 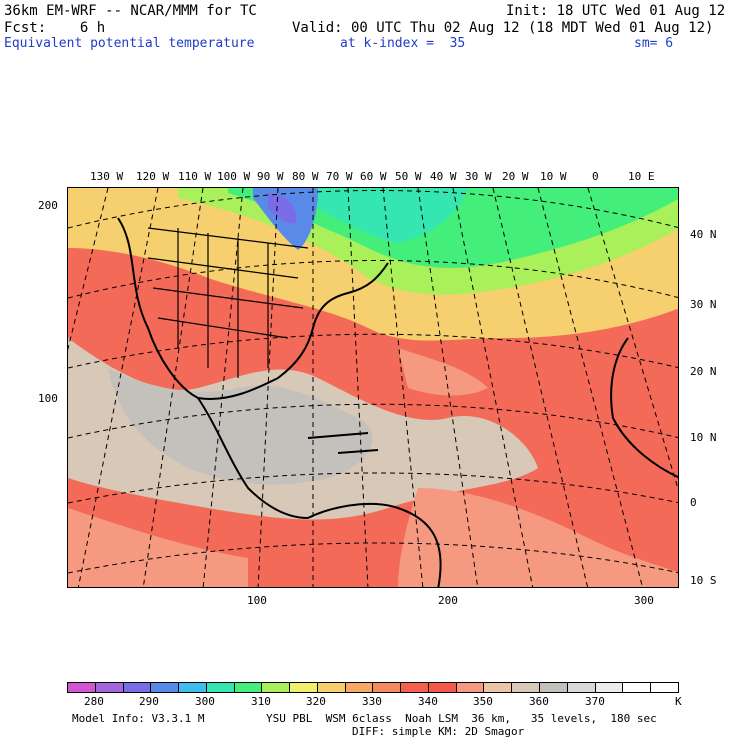 What do you see at coordinates (149, 701) in the screenshot?
I see `scale-label: 290` at bounding box center [149, 701].